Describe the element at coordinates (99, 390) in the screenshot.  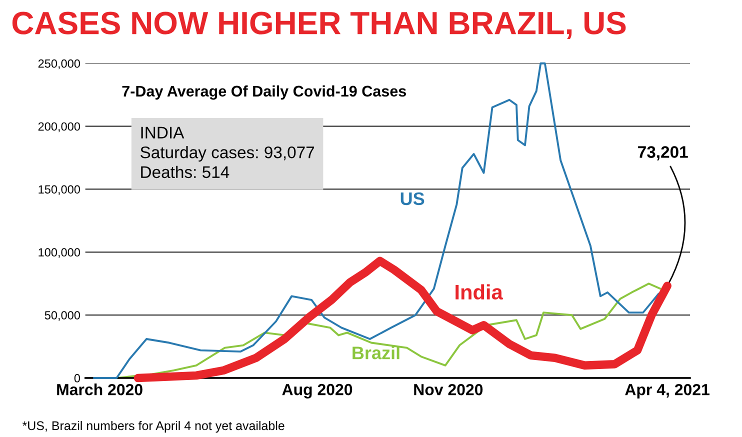
I see `x-tick-label: March 2020` at that location.